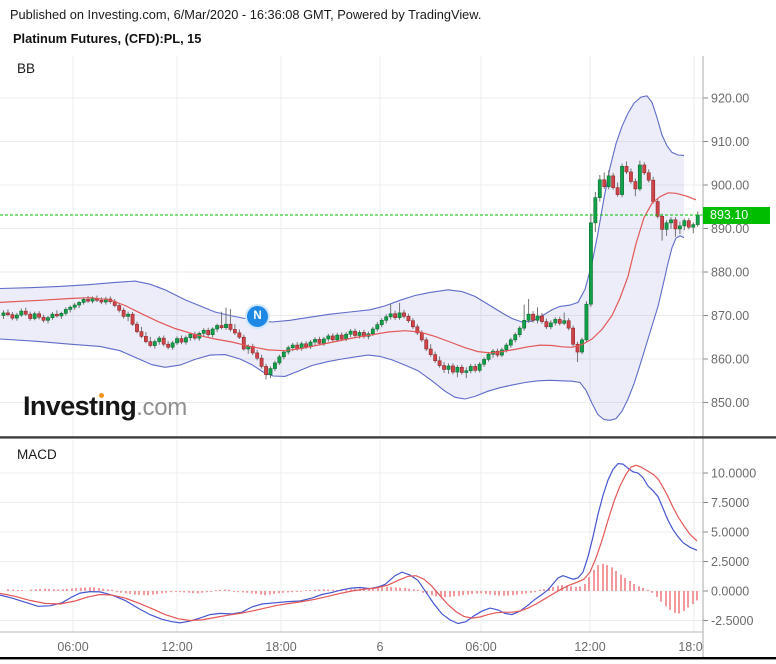 The height and width of the screenshot is (664, 776). Describe the element at coordinates (729, 548) in the screenshot. I see `macd-axis: 10.0000 7.5000 5.0000 2.5000 0.0000 -2.5000` at that location.